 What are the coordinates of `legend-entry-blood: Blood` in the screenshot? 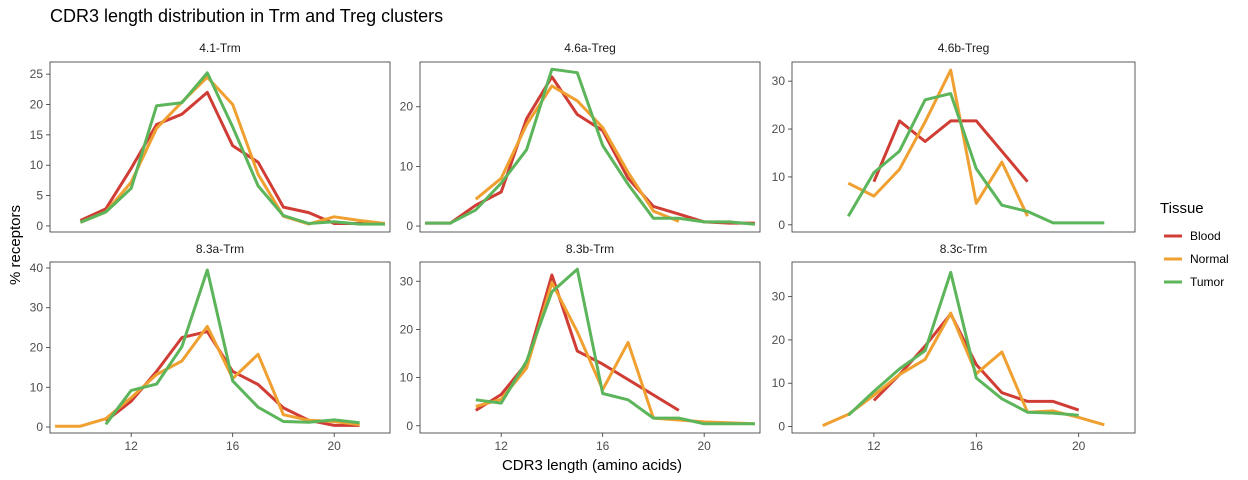 It's located at (1192, 236).